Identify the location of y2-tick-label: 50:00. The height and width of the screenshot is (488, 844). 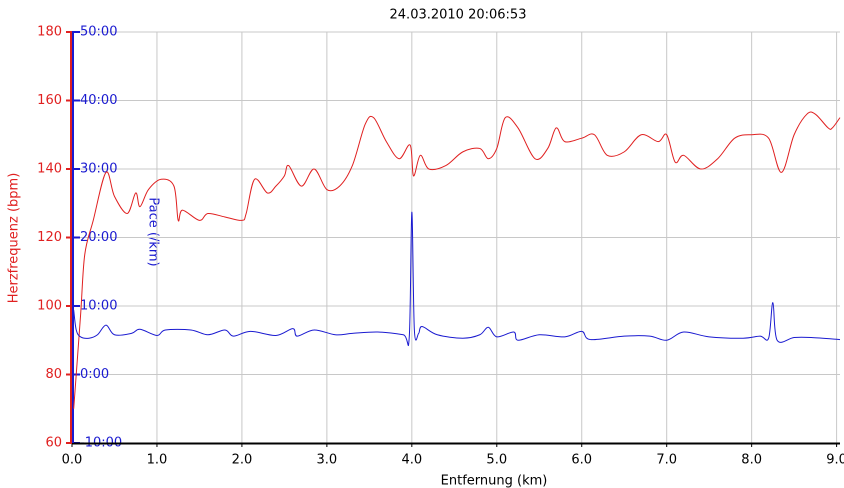
(98, 32).